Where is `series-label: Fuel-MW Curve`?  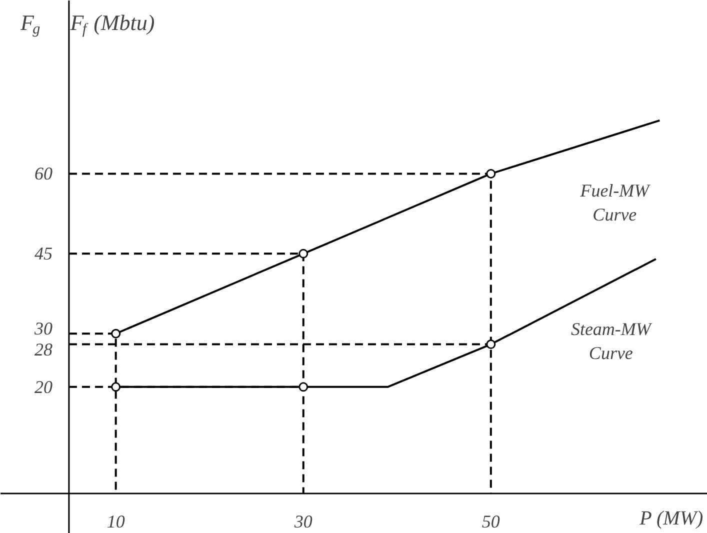 series-label: Fuel-MW Curve is located at coordinates (615, 202).